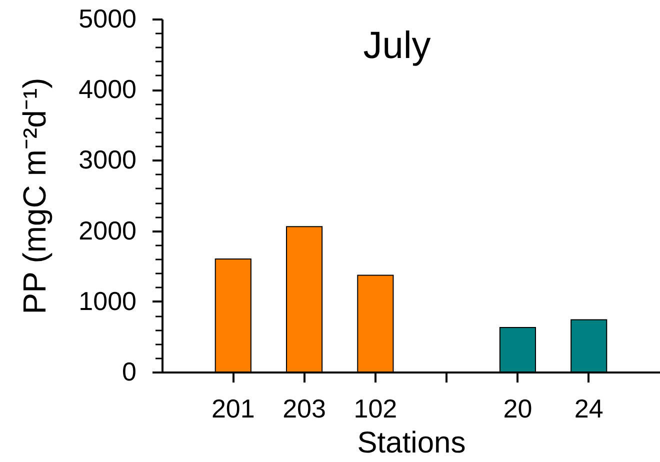 The image size is (660, 462). What do you see at coordinates (304, 409) in the screenshot?
I see `x-tick-label: 203` at bounding box center [304, 409].